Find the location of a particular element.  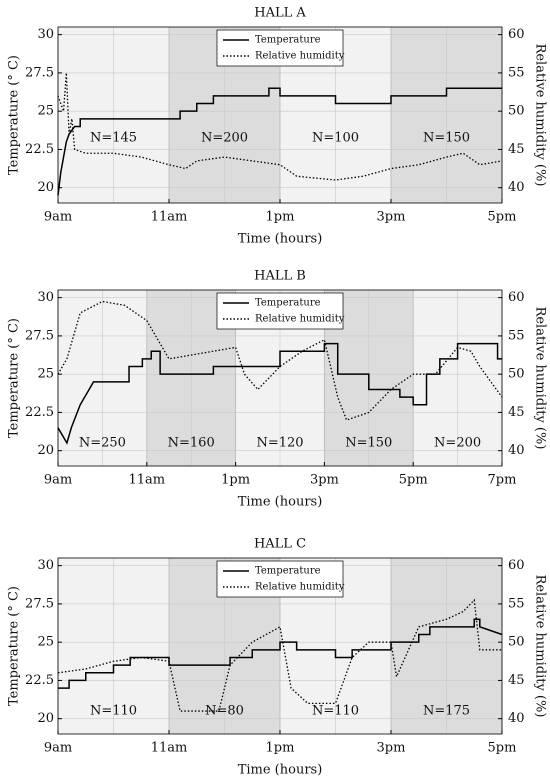

x-tick-label: 7pm is located at coordinates (502, 480).